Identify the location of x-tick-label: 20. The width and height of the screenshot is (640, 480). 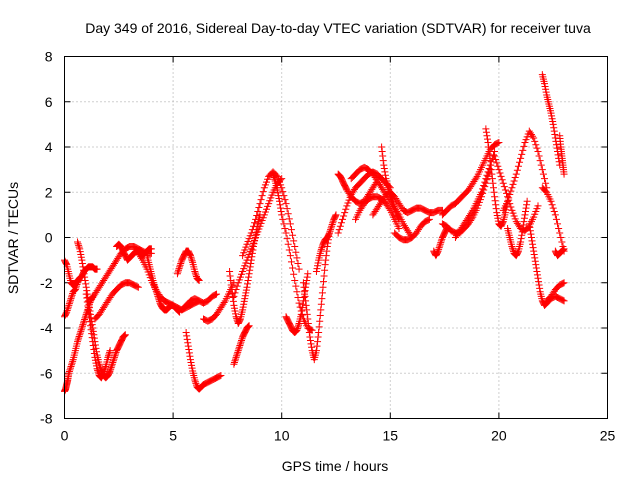
(499, 436).